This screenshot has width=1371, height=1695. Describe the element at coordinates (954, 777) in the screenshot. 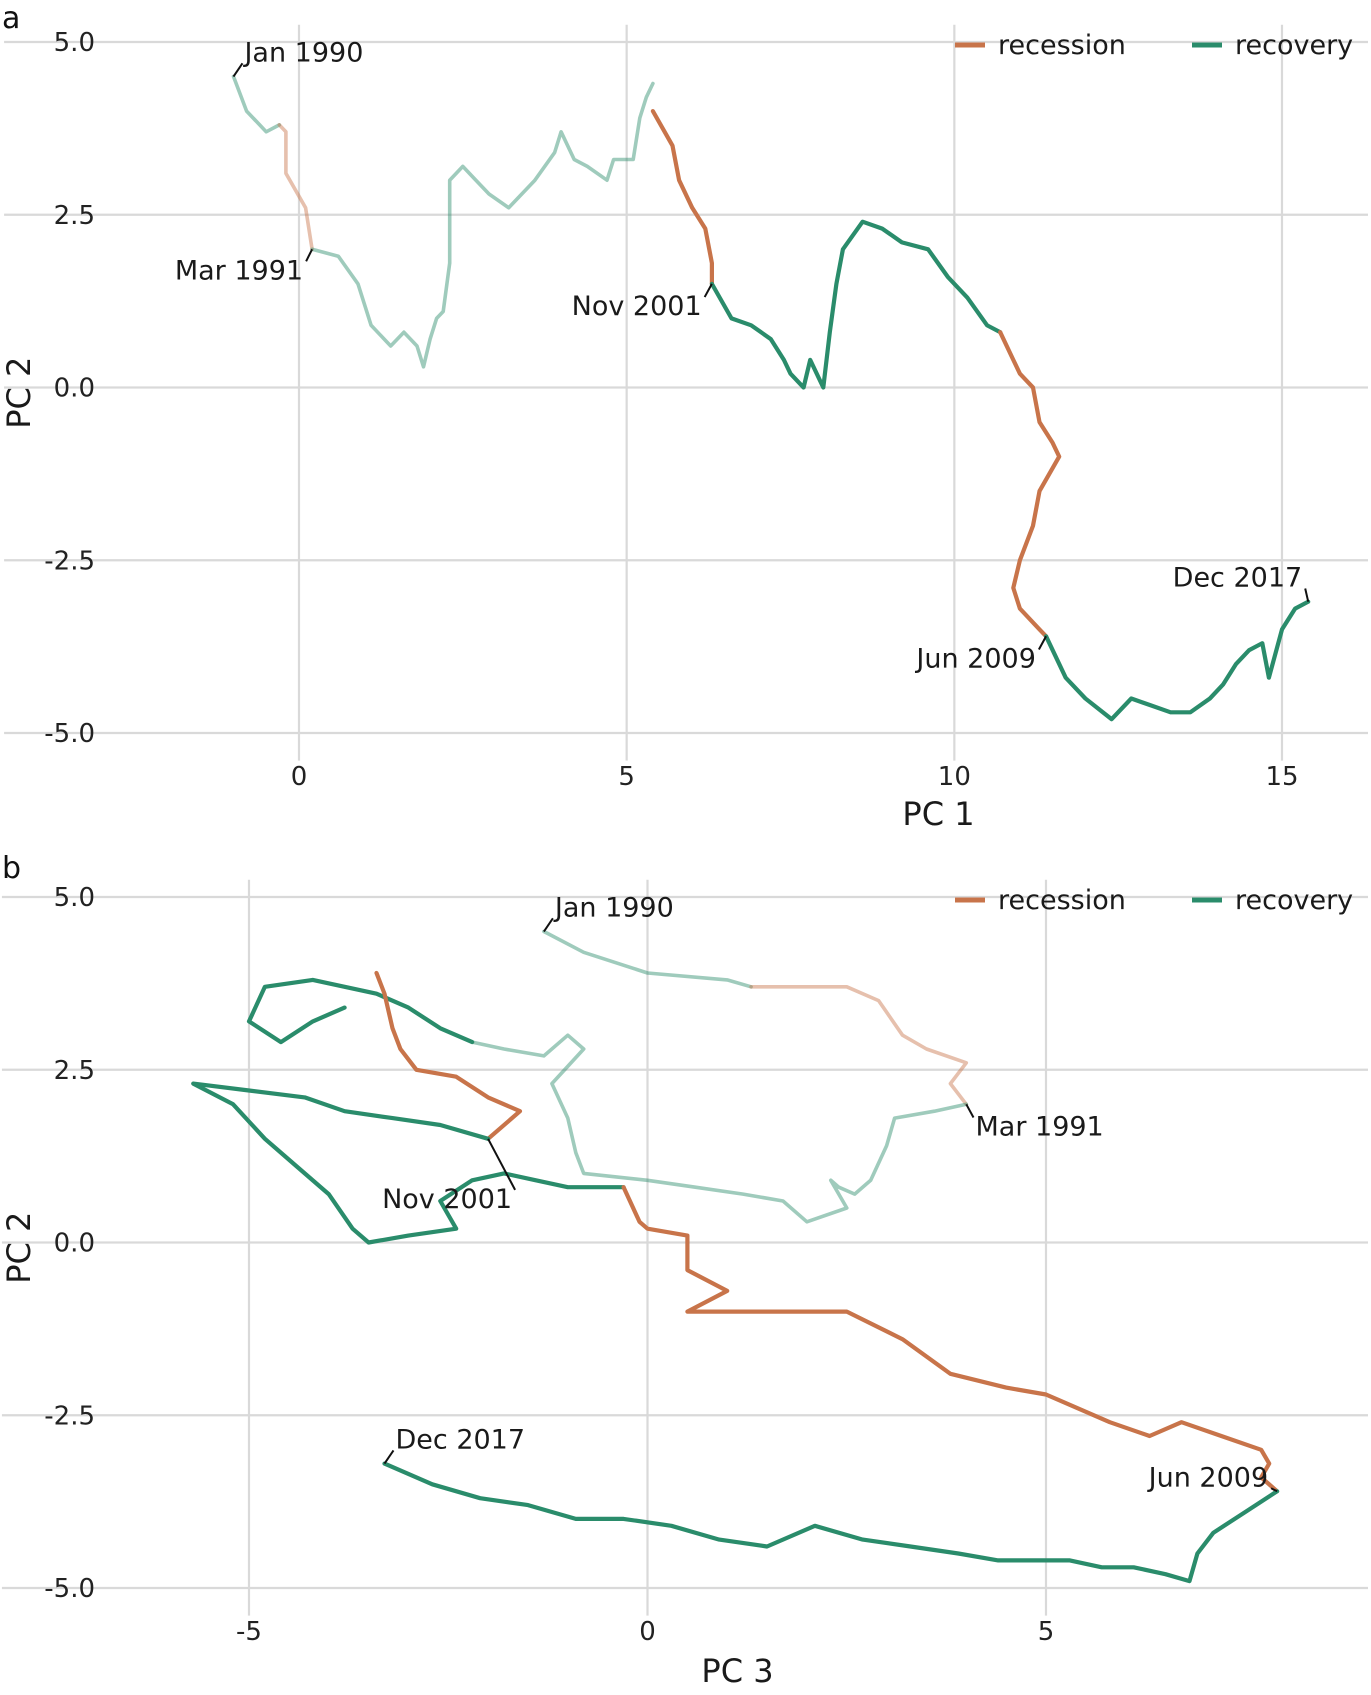

I see `x-tick-label: 10` at that location.